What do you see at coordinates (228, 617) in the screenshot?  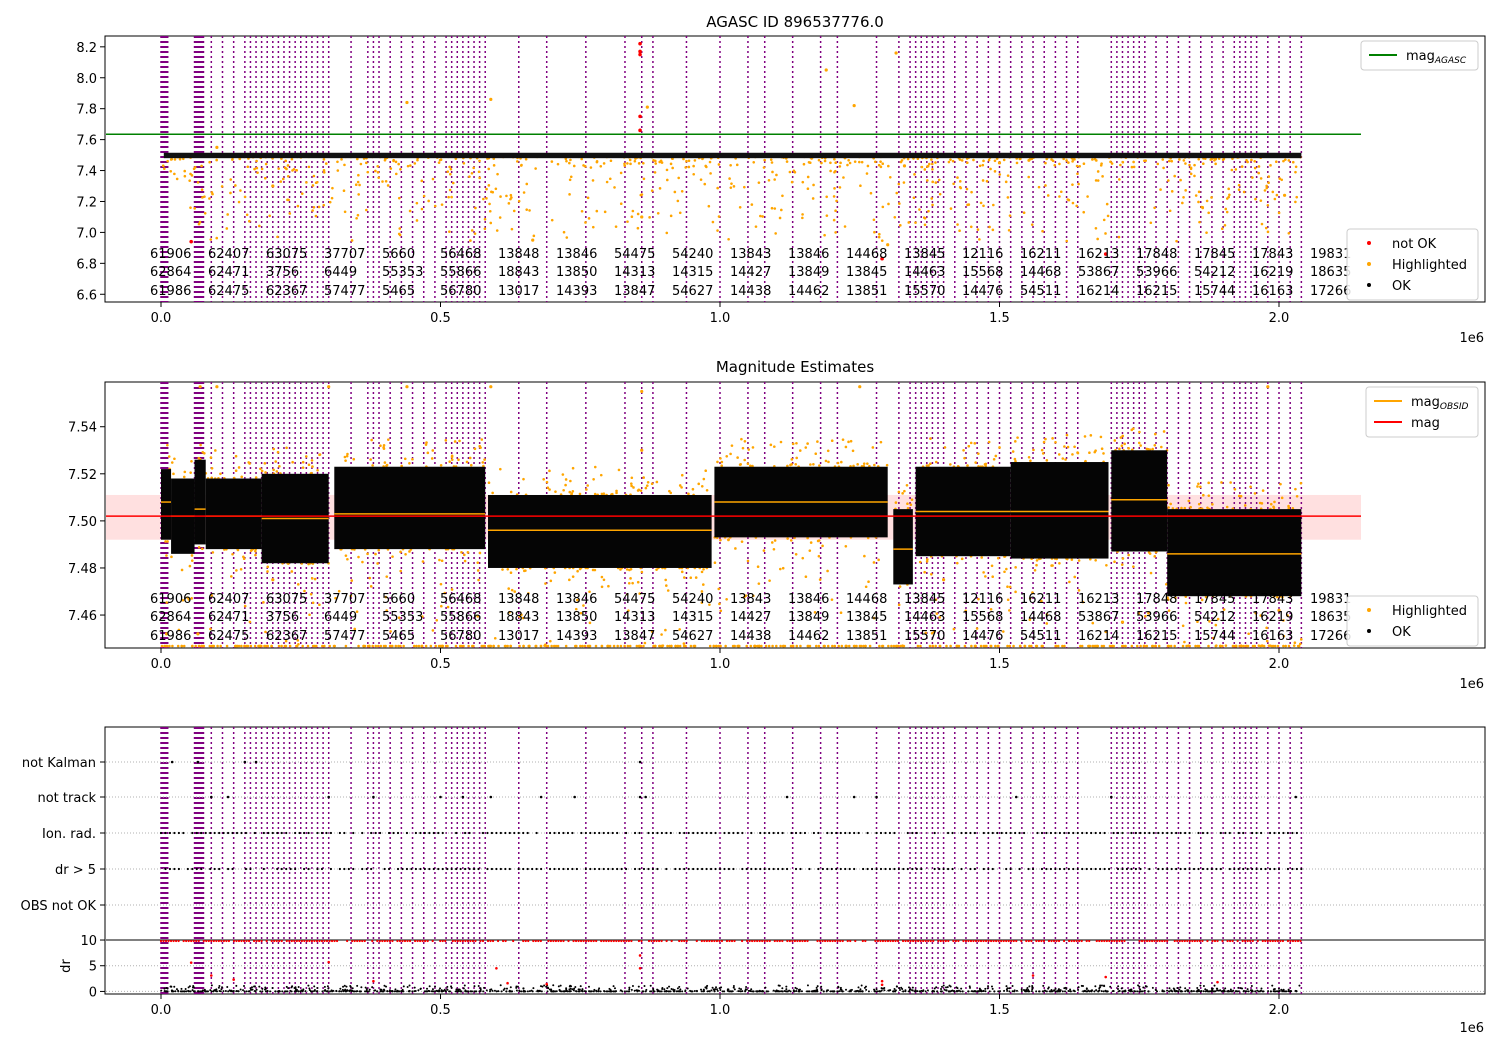 I see `obsid-label: 62471` at bounding box center [228, 617].